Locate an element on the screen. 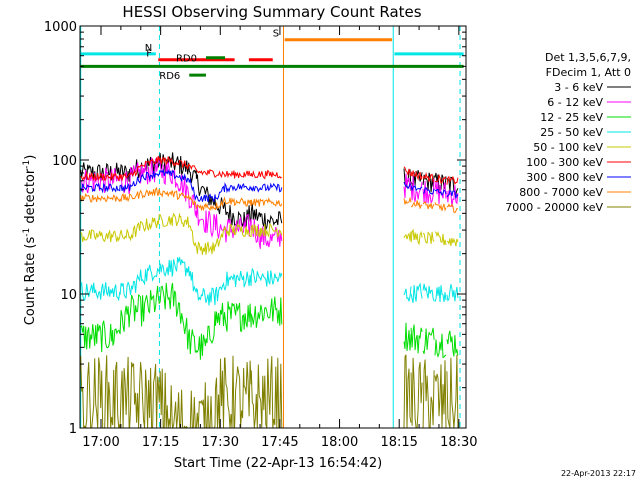 The height and width of the screenshot is (480, 640). y-tick-label-2: 100 is located at coordinates (64, 161).